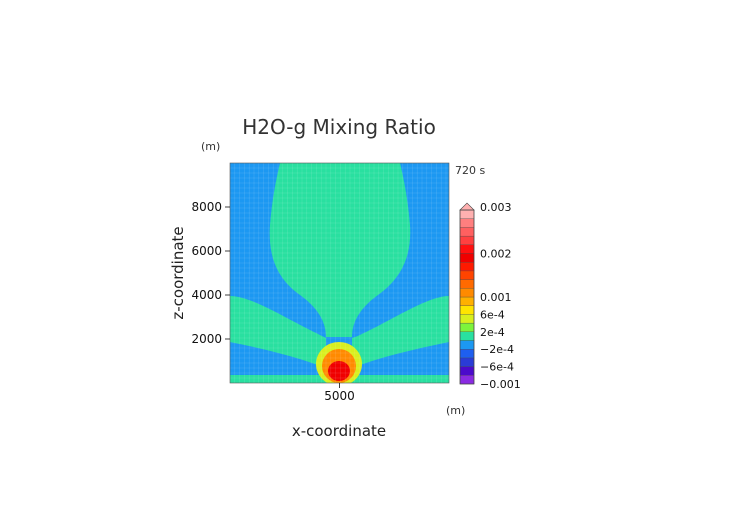 The width and height of the screenshot is (752, 532). Describe the element at coordinates (492, 314) in the screenshot. I see `colorbar-label: 6e-4` at that location.